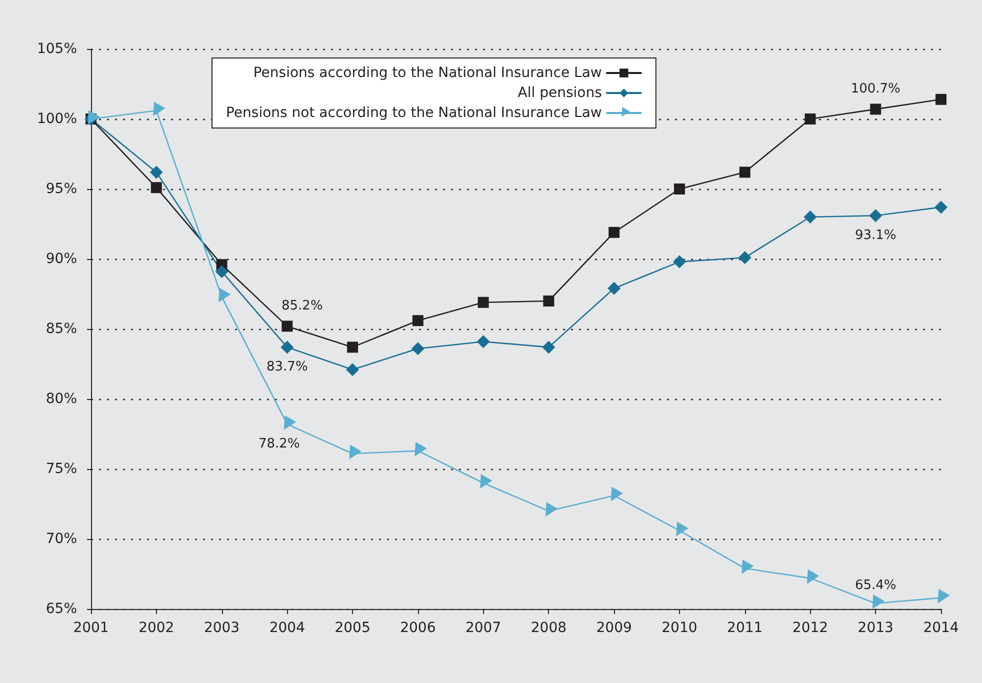 Image resolution: width=982 pixels, height=683 pixels. I want to click on x-tick-label: 2013, so click(876, 628).